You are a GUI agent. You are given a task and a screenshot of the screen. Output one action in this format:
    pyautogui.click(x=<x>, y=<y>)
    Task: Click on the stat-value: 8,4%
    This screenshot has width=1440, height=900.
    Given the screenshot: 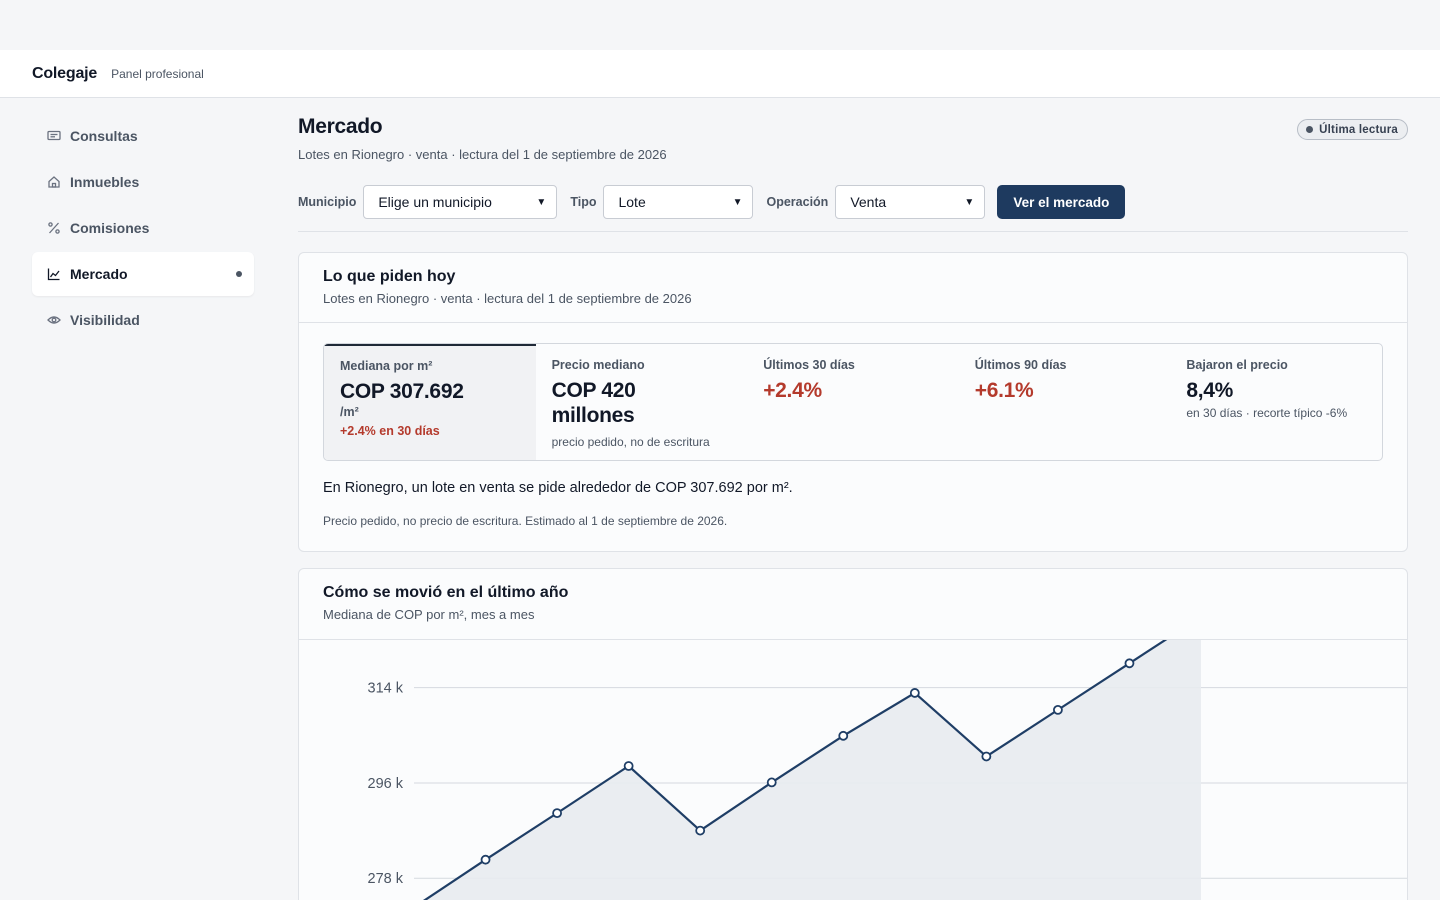 What is the action you would take?
    pyautogui.click(x=1210, y=390)
    